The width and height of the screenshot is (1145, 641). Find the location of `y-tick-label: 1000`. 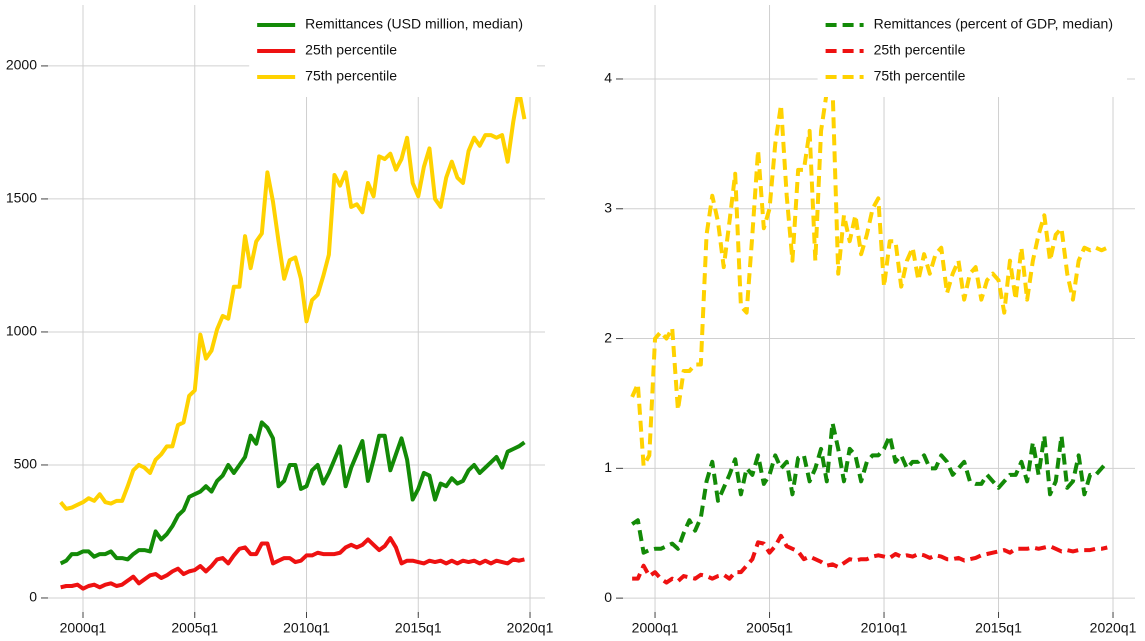

y-tick-label: 1000 is located at coordinates (21, 331).